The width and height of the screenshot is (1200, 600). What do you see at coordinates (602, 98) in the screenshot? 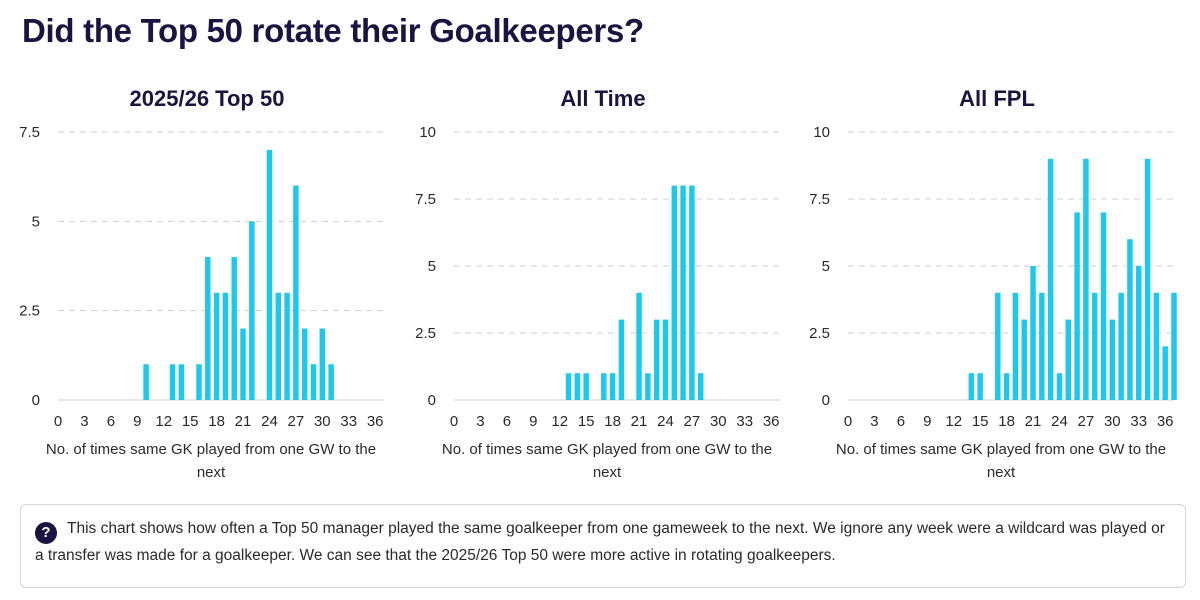
I see `chart-title: All Time` at bounding box center [602, 98].